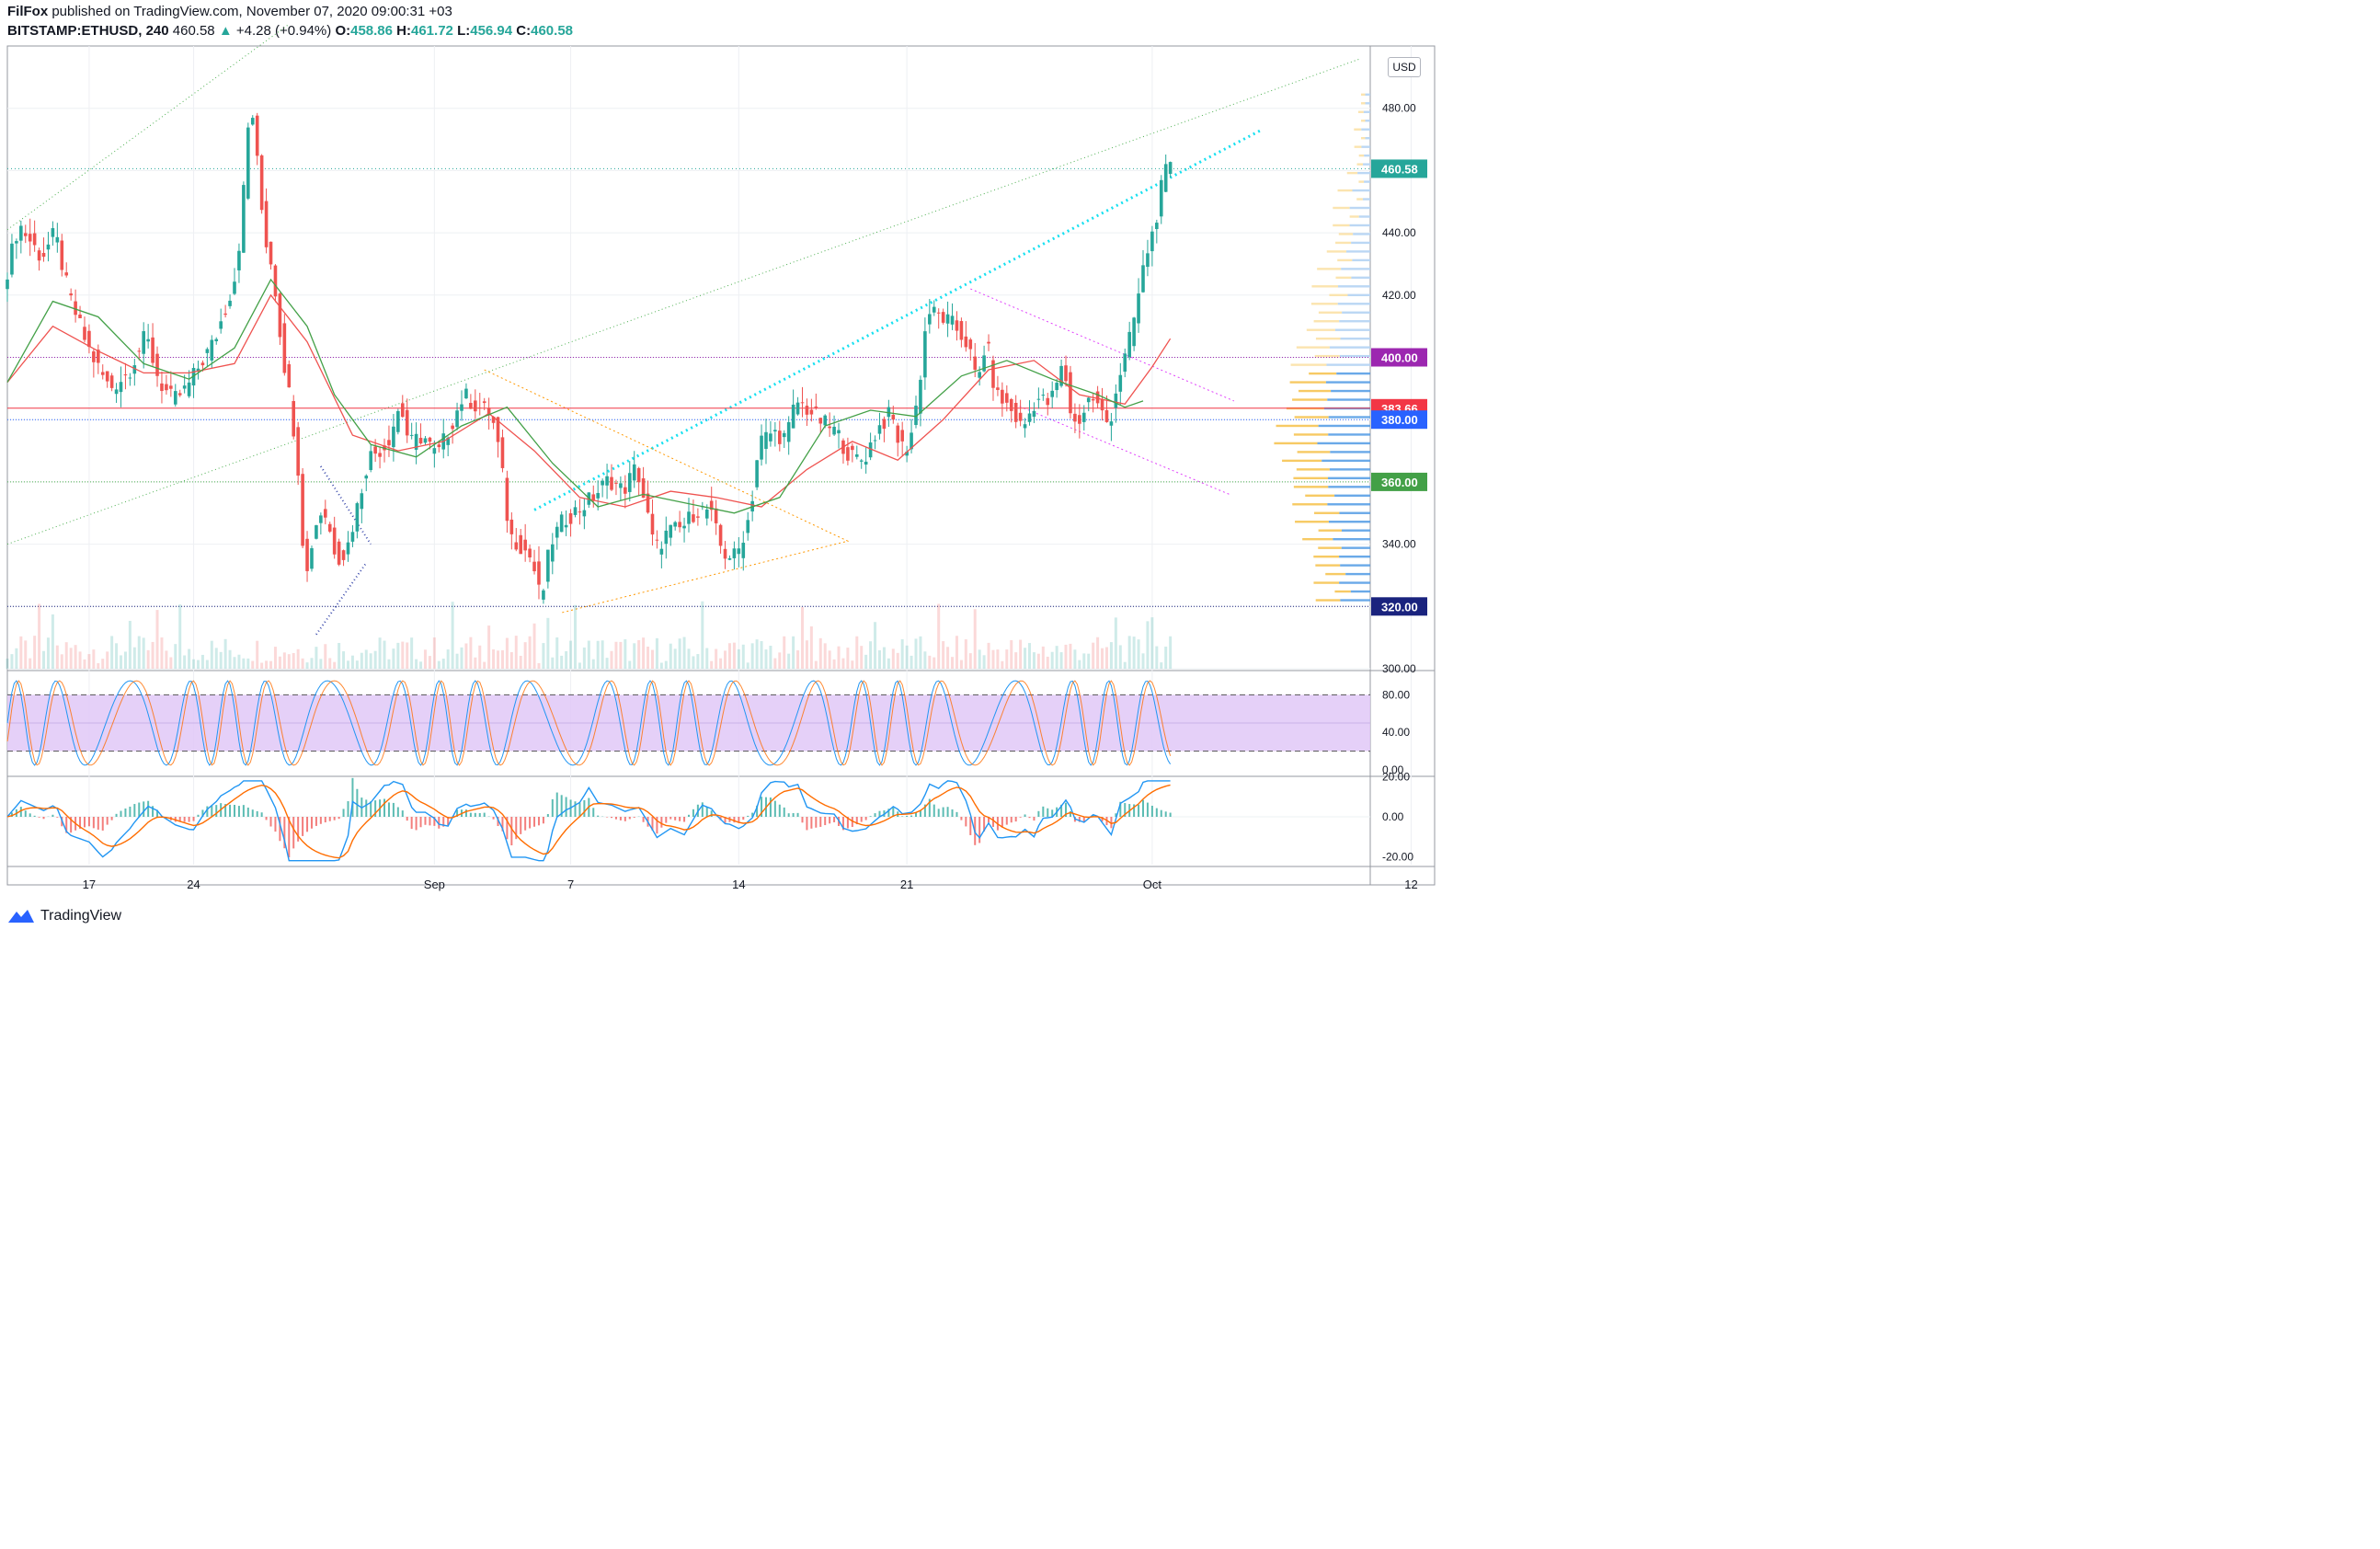  I want to click on price-tick-label: 480.00, so click(1399, 109).